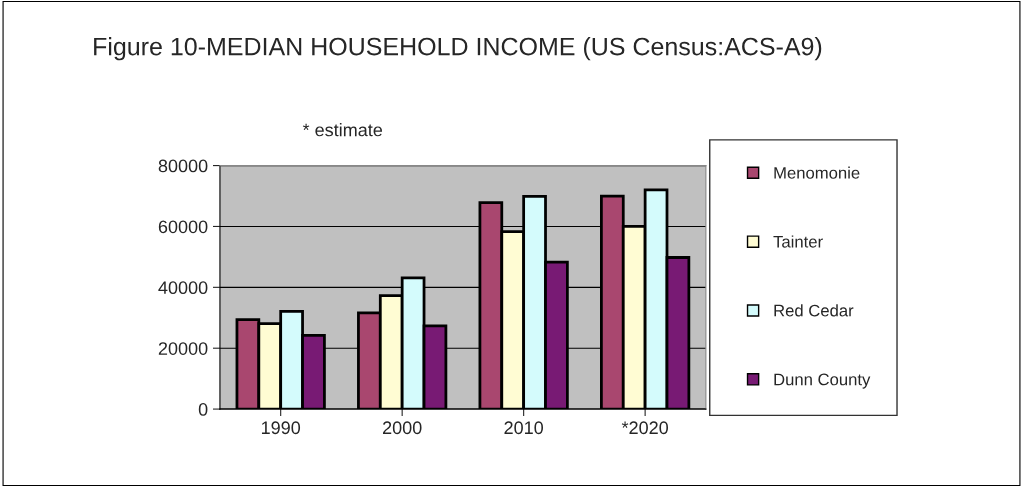 The width and height of the screenshot is (1023, 487). I want to click on y-tick-label: 80000, so click(183, 166).